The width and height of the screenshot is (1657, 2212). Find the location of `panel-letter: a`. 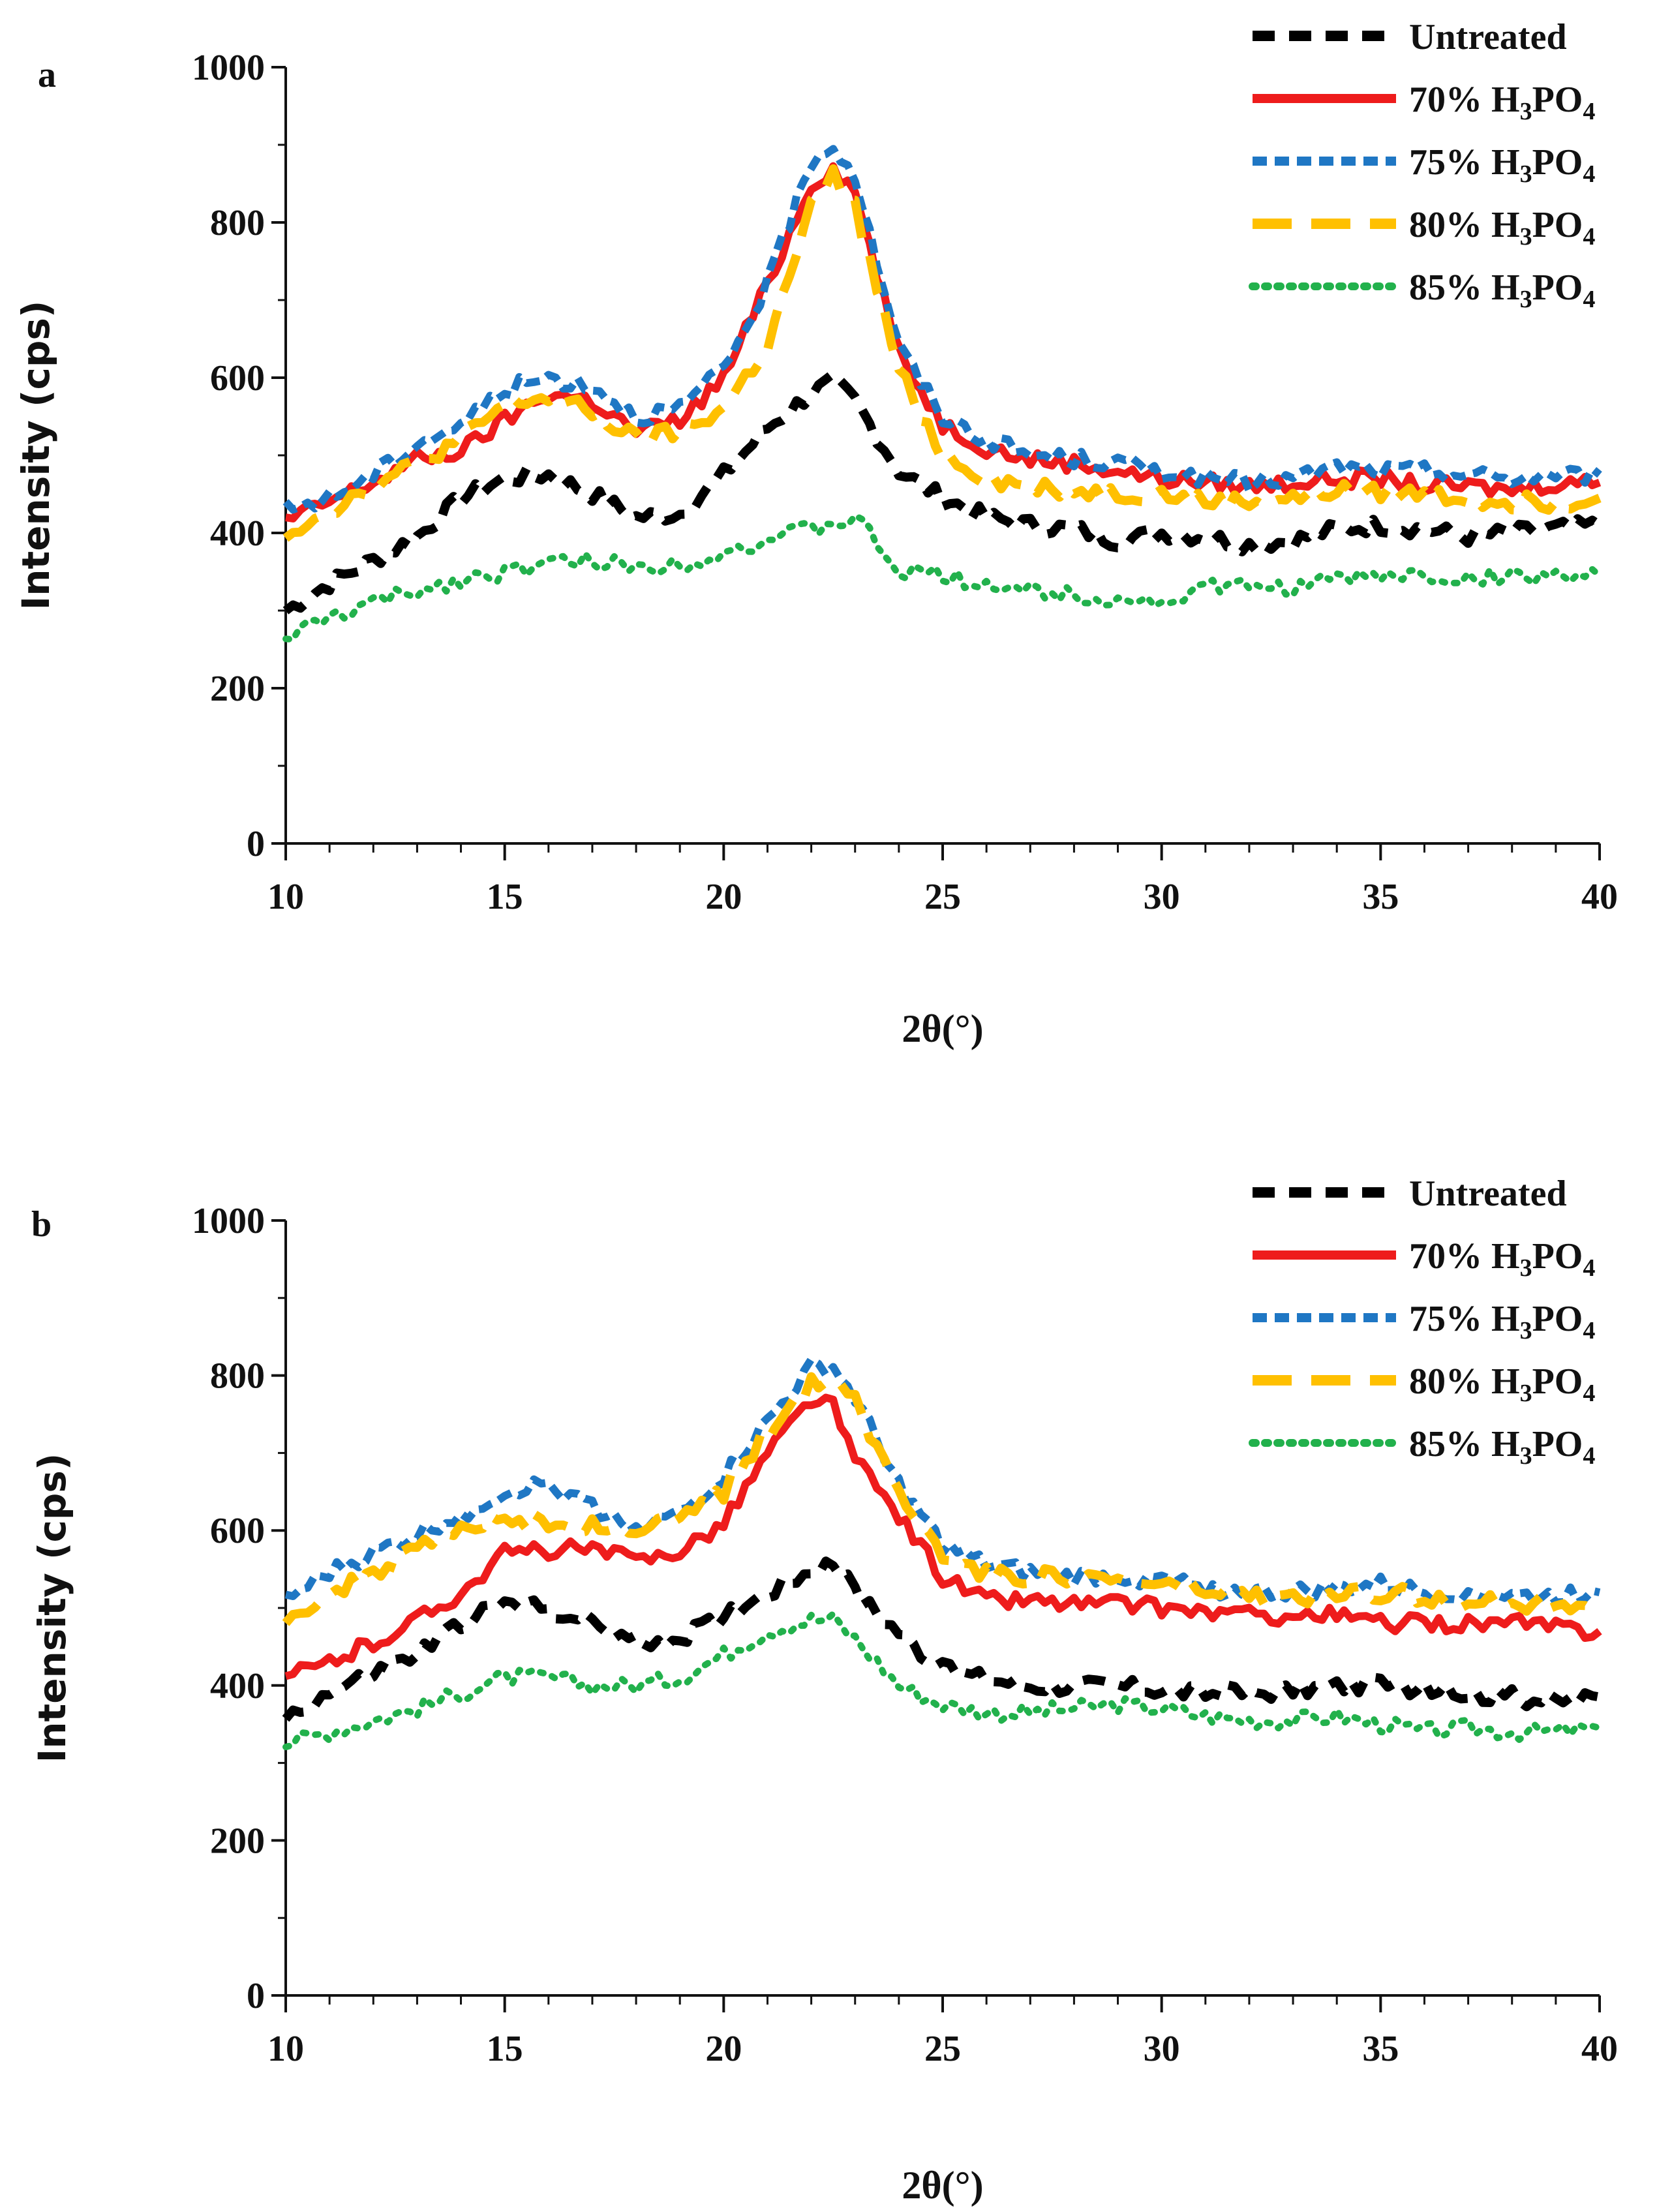

panel-letter: a is located at coordinates (47, 75).